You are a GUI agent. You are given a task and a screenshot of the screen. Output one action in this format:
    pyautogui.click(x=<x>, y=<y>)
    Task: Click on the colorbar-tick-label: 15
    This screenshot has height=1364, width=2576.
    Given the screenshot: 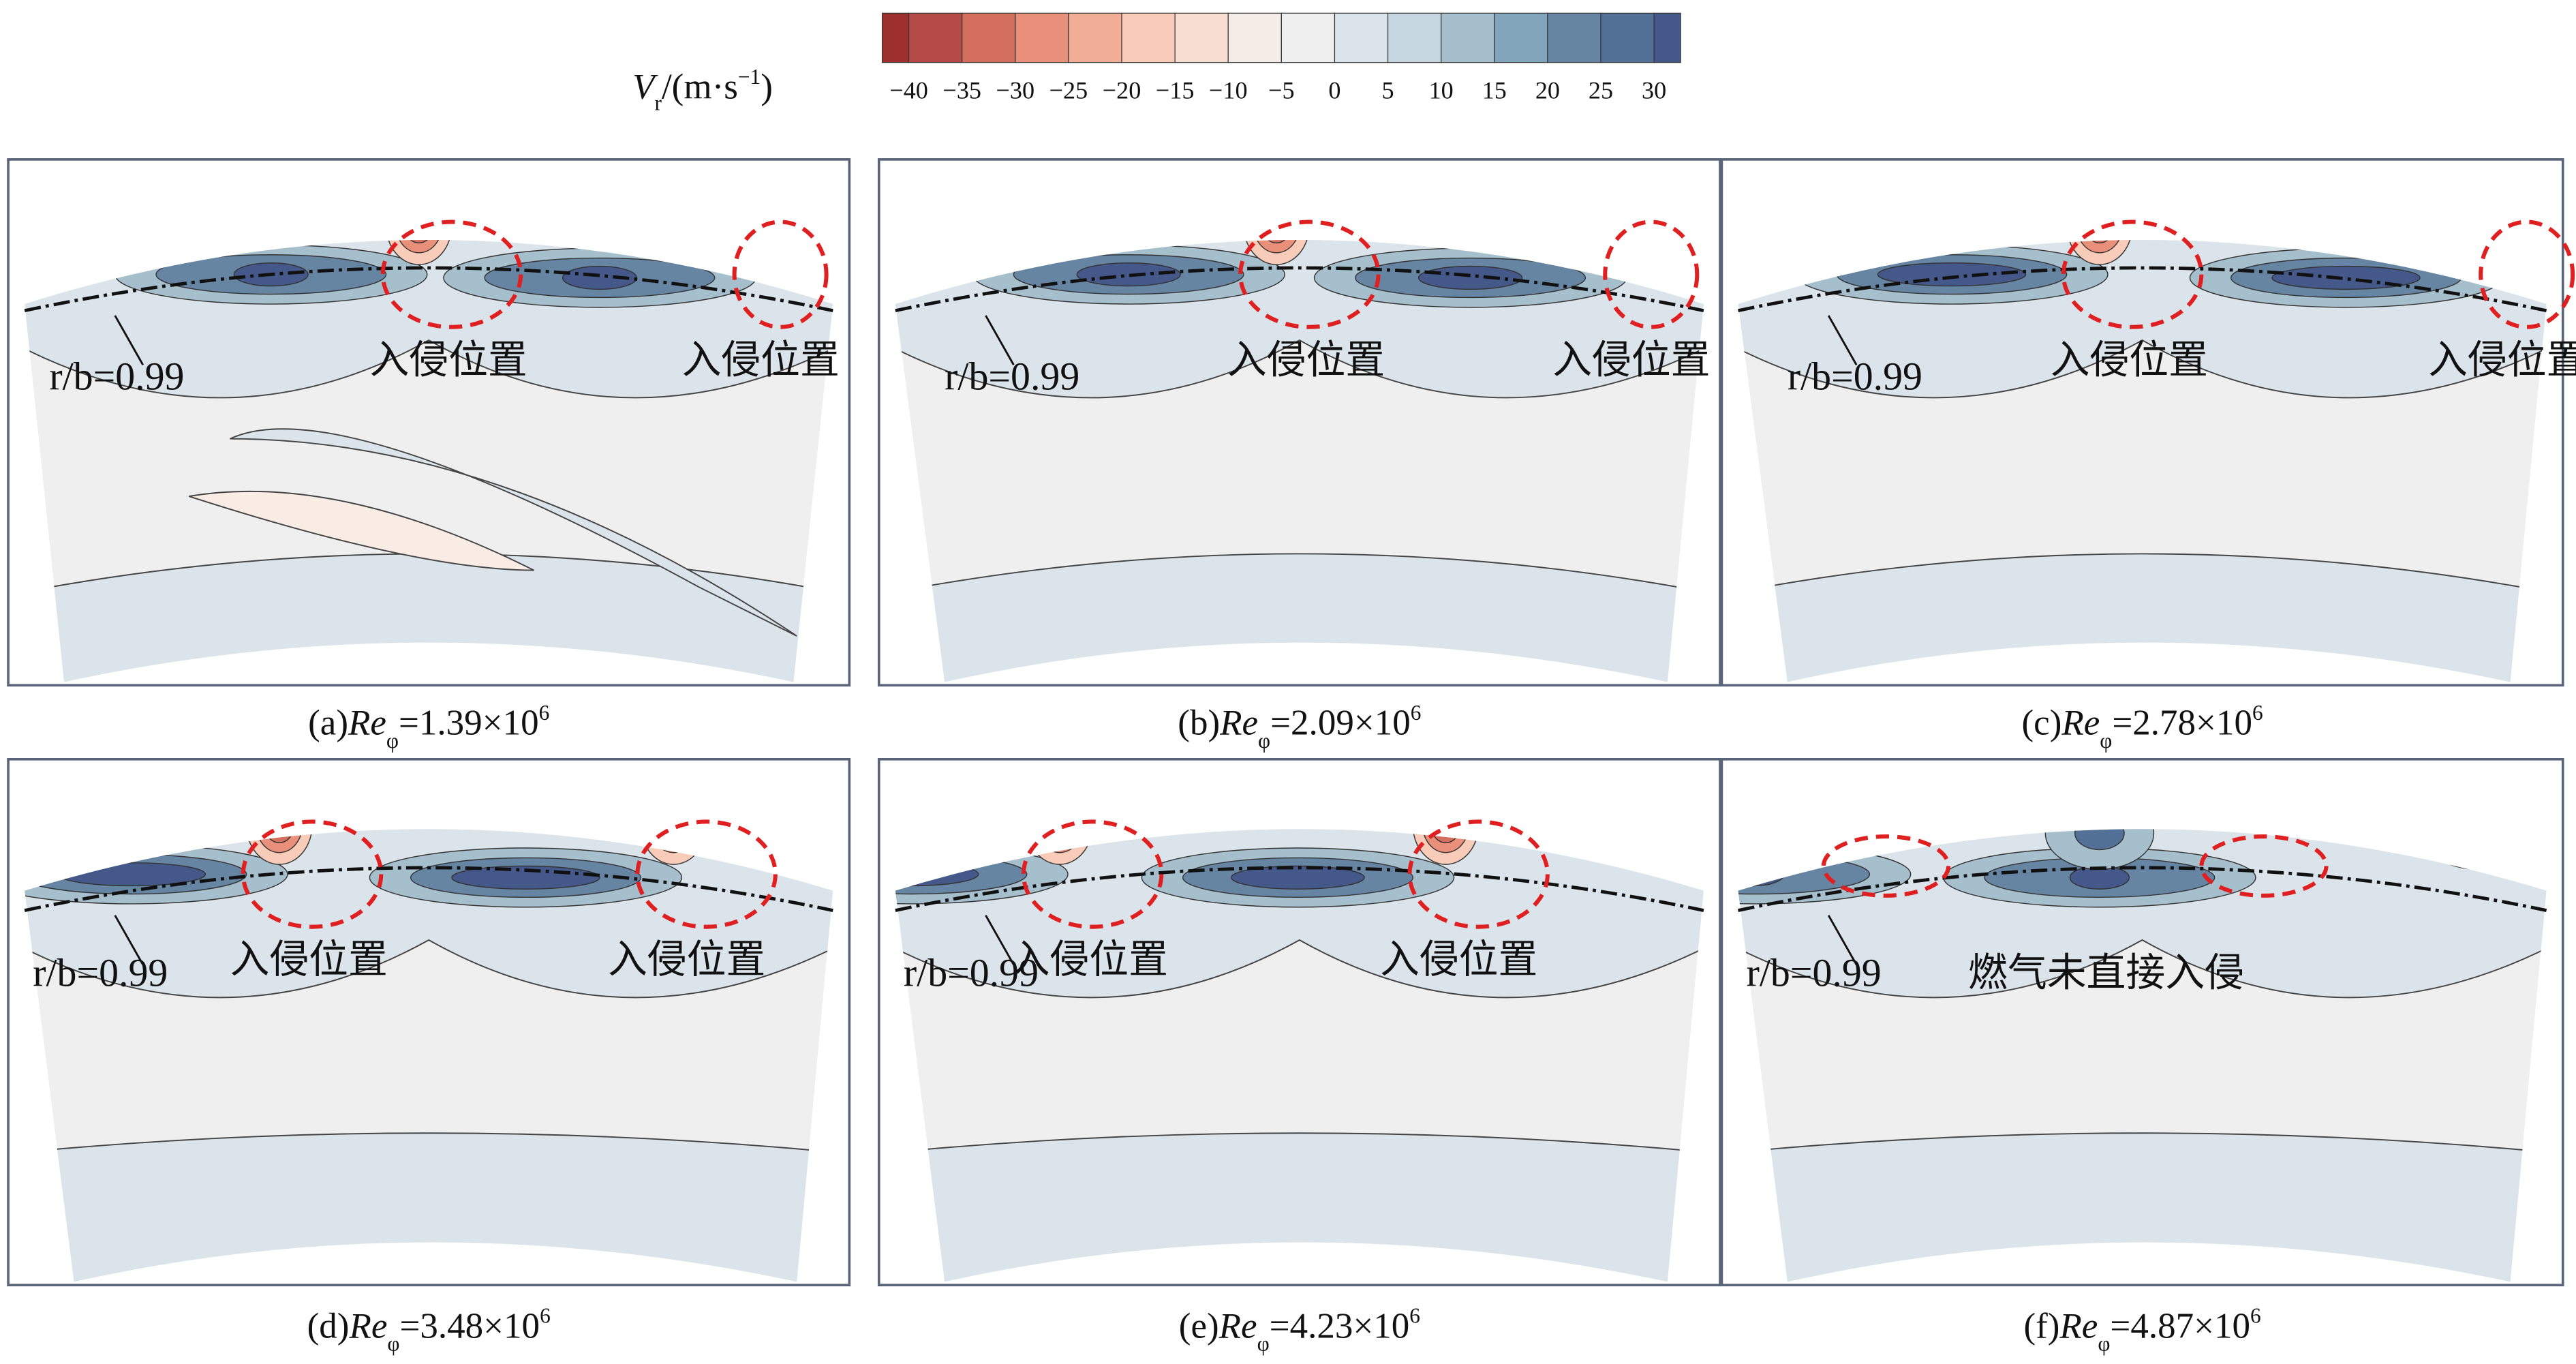 What is the action you would take?
    pyautogui.click(x=1494, y=91)
    